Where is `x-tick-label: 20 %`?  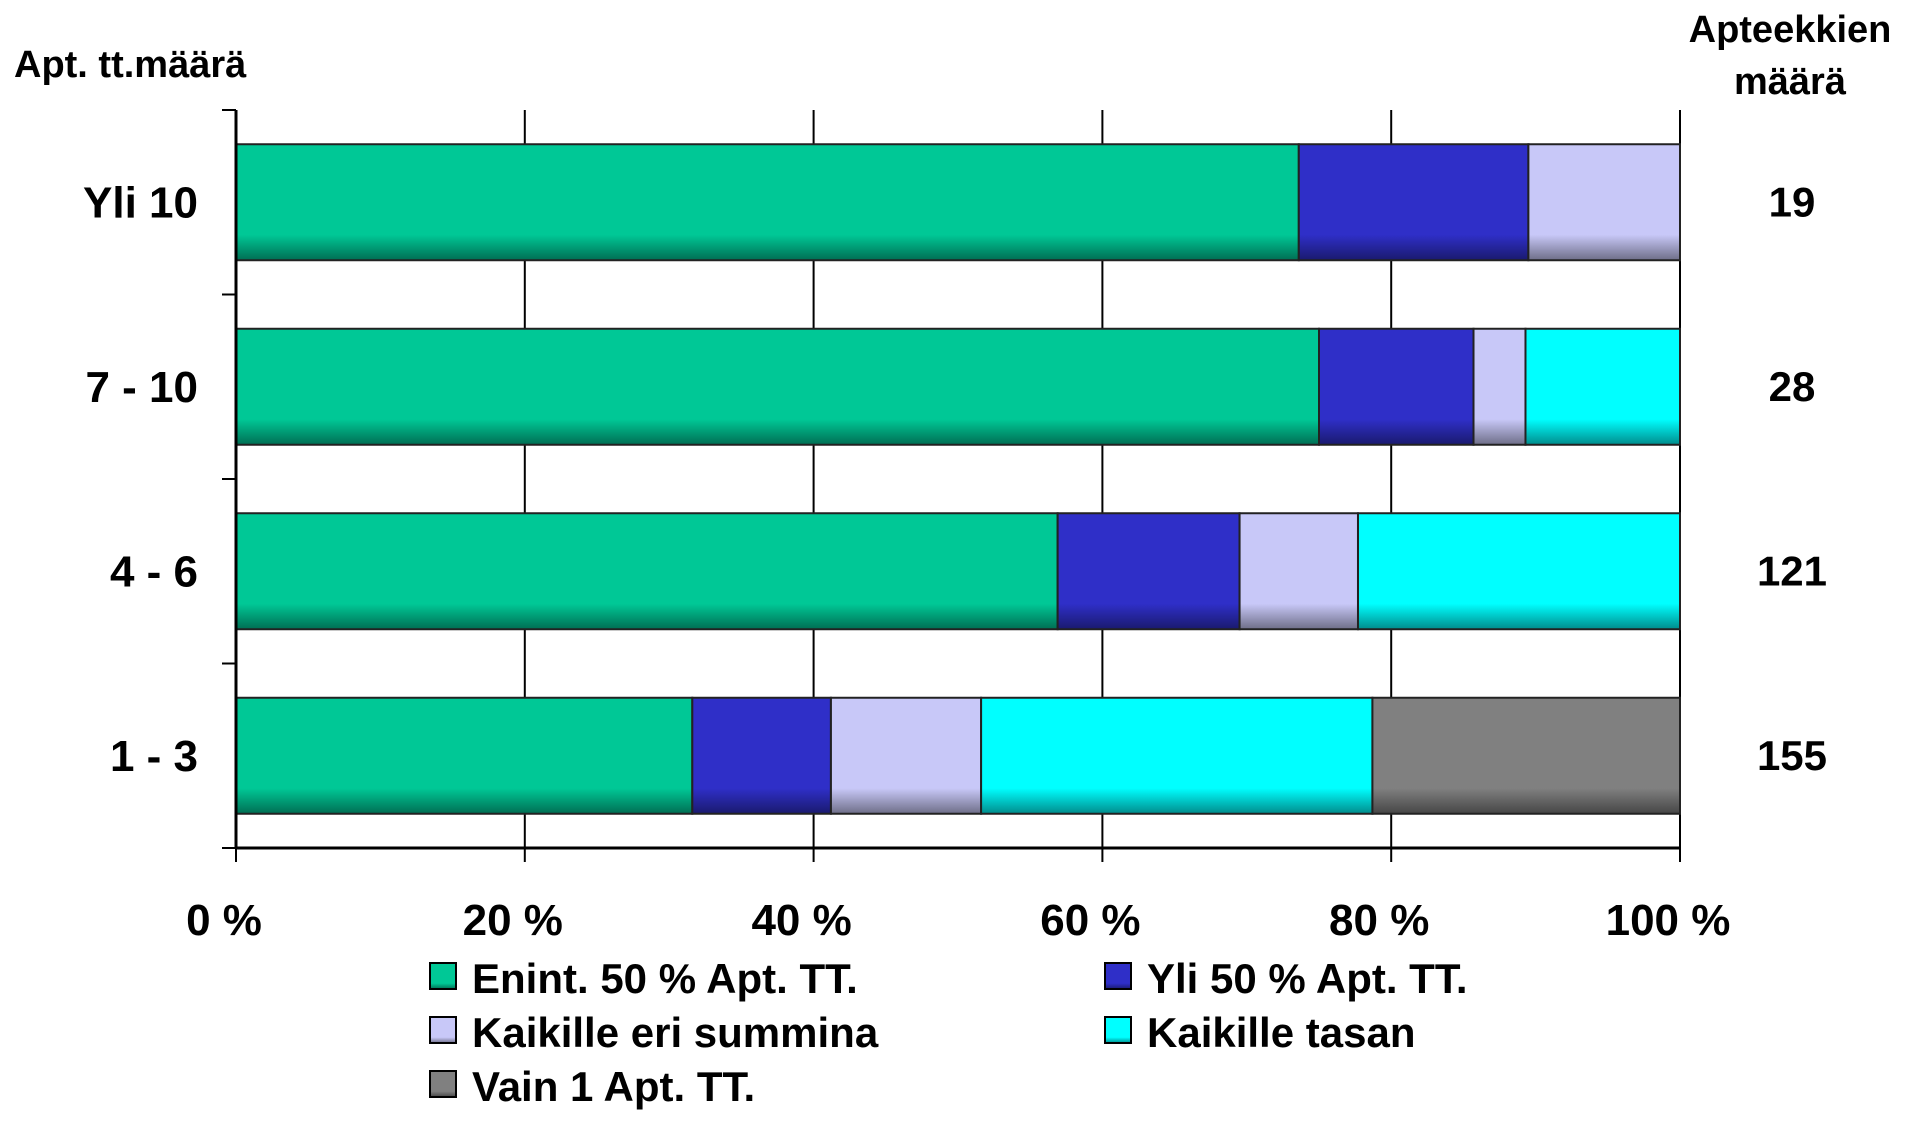 x-tick-label: 20 % is located at coordinates (513, 920).